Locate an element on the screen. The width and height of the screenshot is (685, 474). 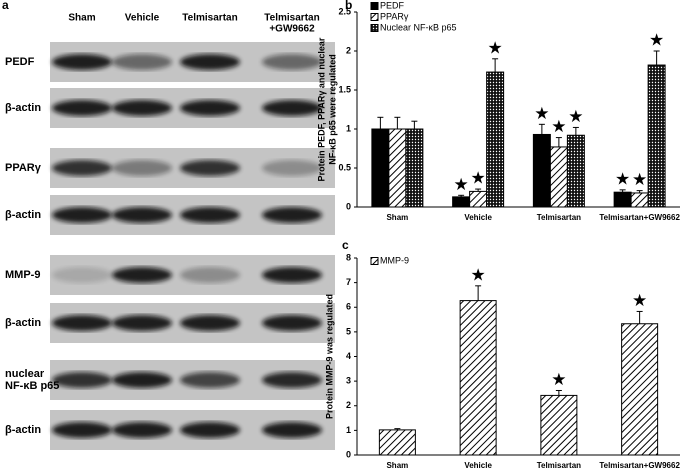
lane-label: Vehicle is located at coordinates (142, 18).